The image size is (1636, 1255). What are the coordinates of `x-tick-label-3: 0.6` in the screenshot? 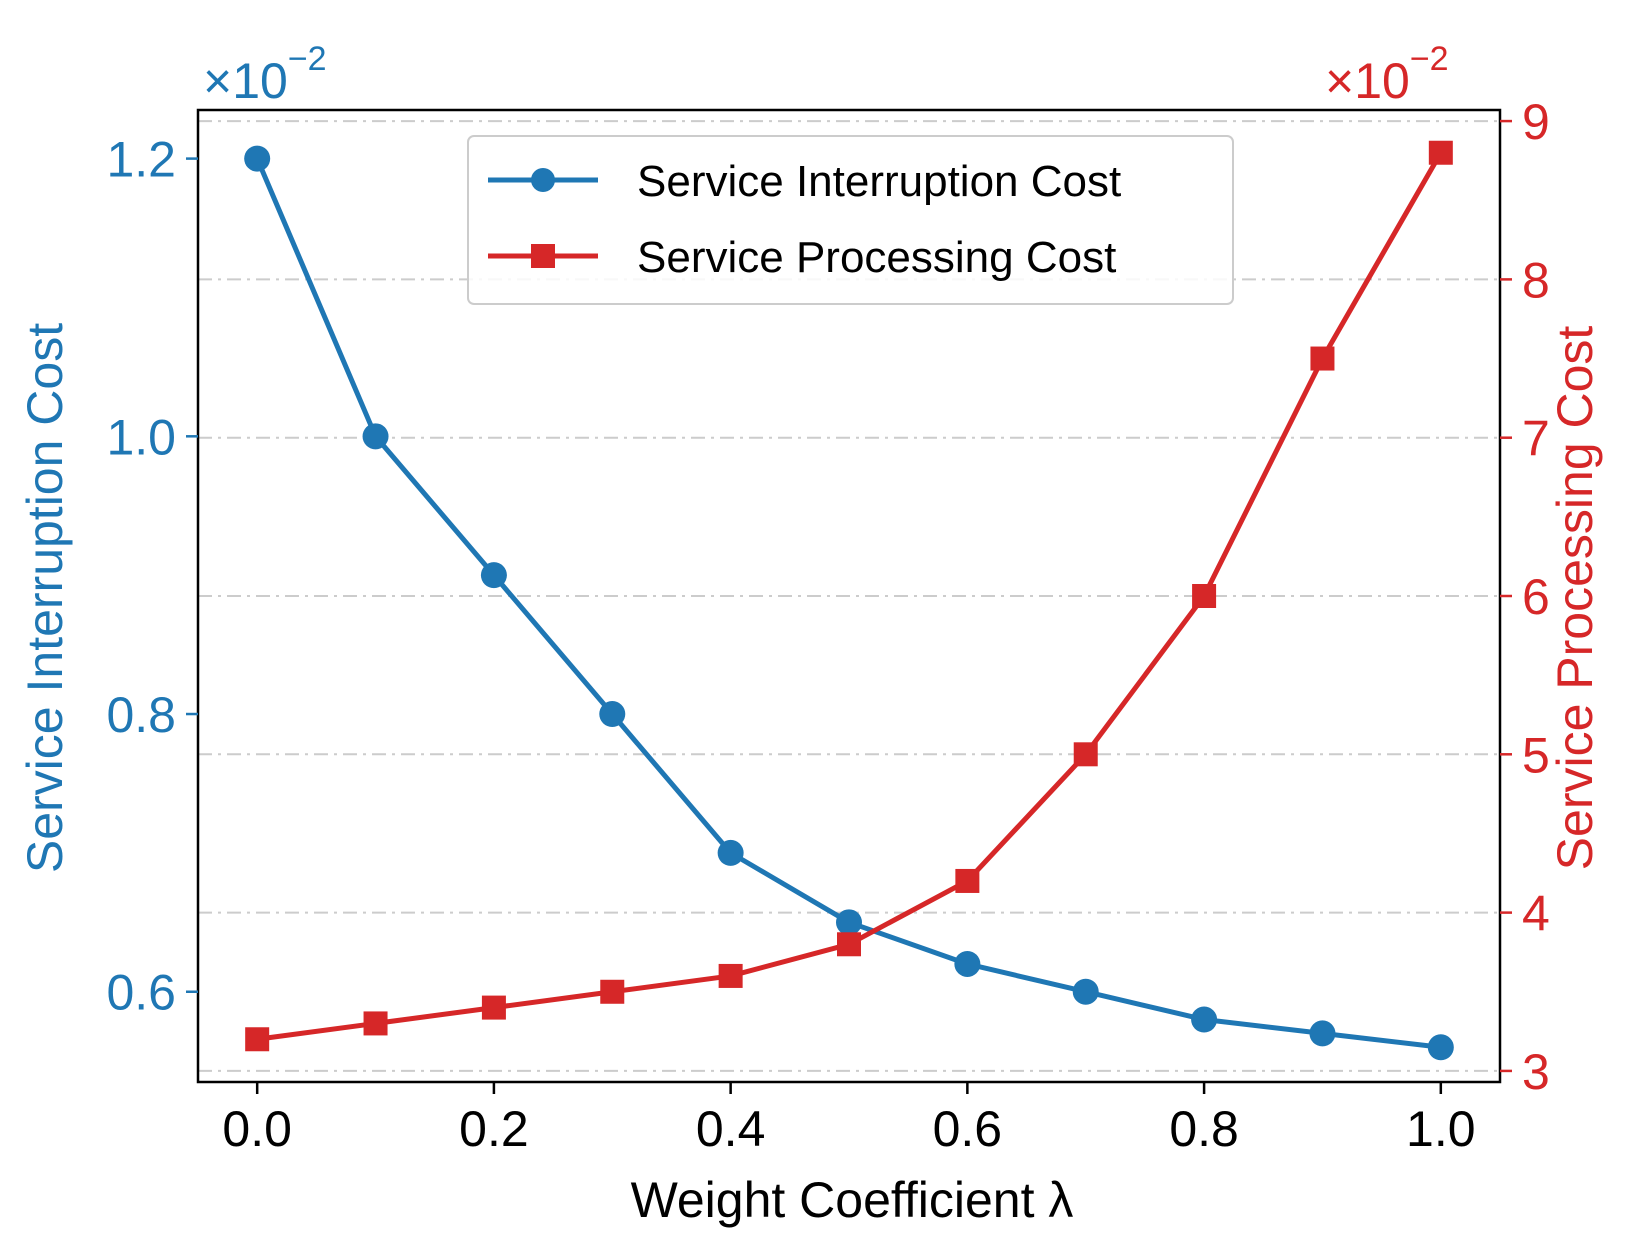 It's located at (968, 1129).